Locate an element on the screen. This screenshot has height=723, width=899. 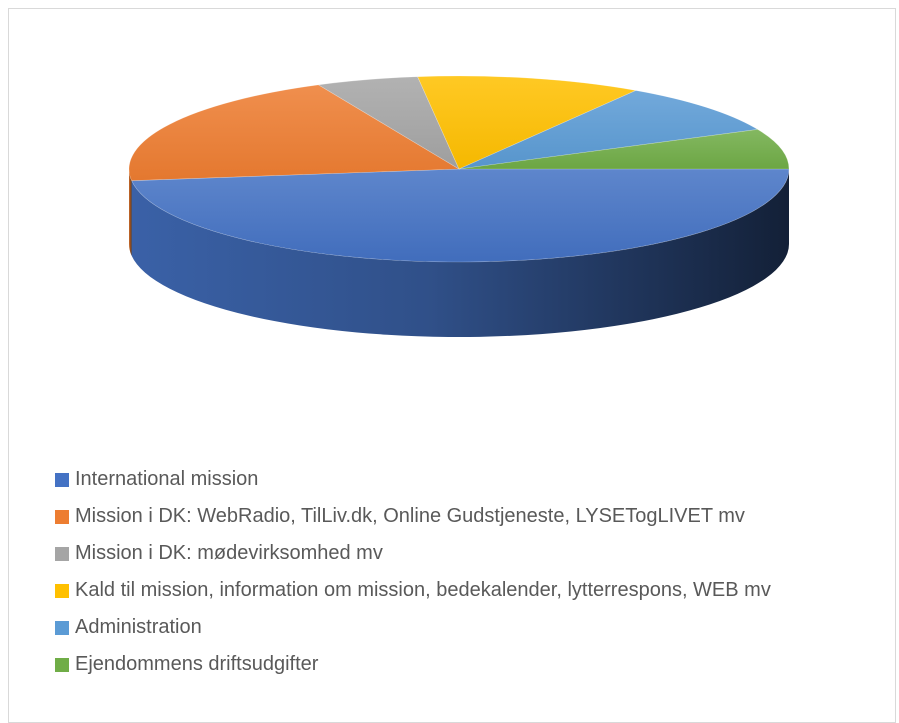
legend-item: International mission is located at coordinates (413, 479).